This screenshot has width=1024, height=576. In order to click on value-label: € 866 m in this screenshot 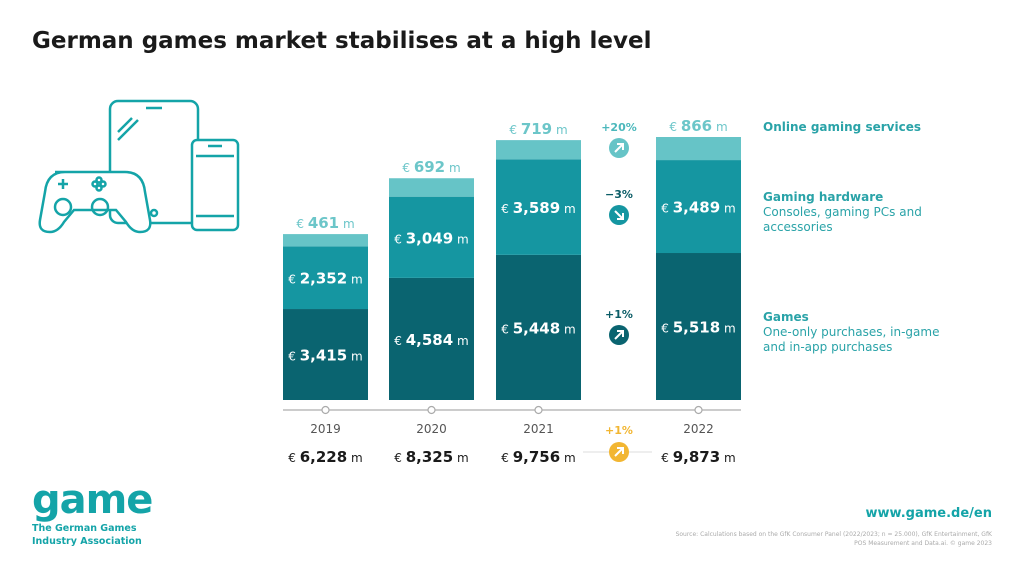, I will do `click(698, 126)`.